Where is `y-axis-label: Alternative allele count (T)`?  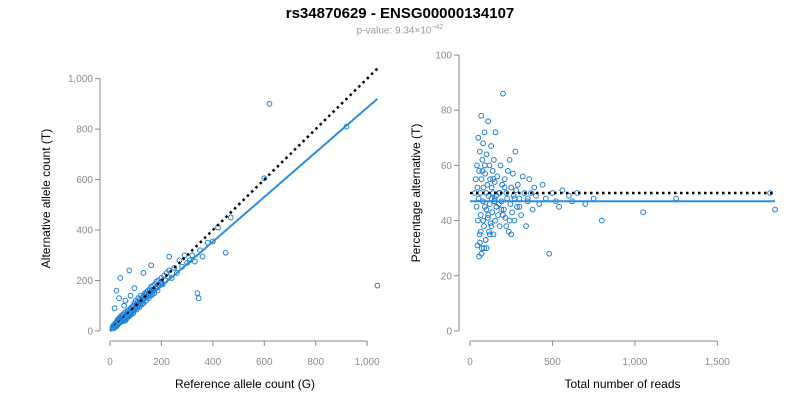 y-axis-label: Alternative allele count (T) is located at coordinates (46, 198).